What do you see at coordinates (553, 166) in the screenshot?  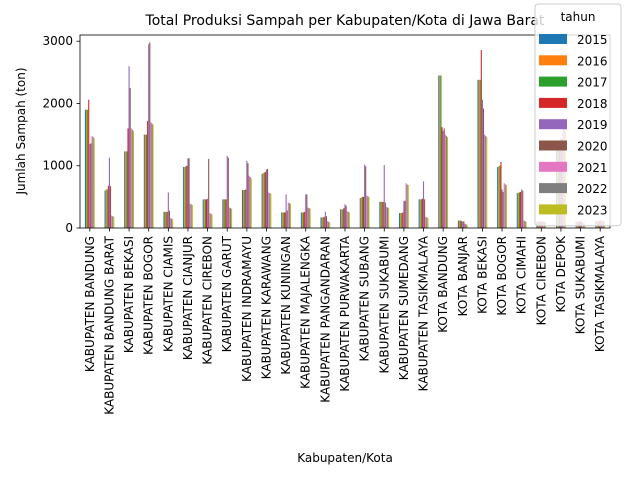 I see `legend-swatch-2021` at bounding box center [553, 166].